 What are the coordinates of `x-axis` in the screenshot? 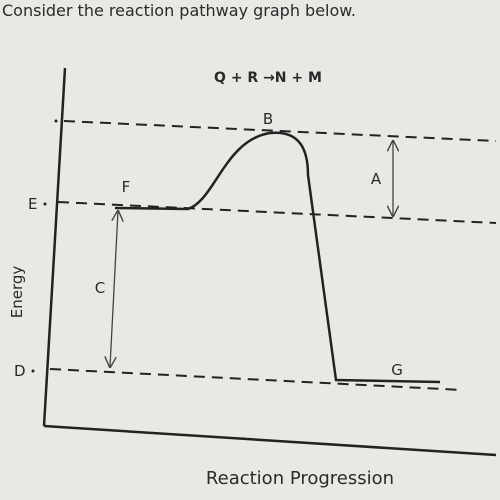 It's located at (270, 440).